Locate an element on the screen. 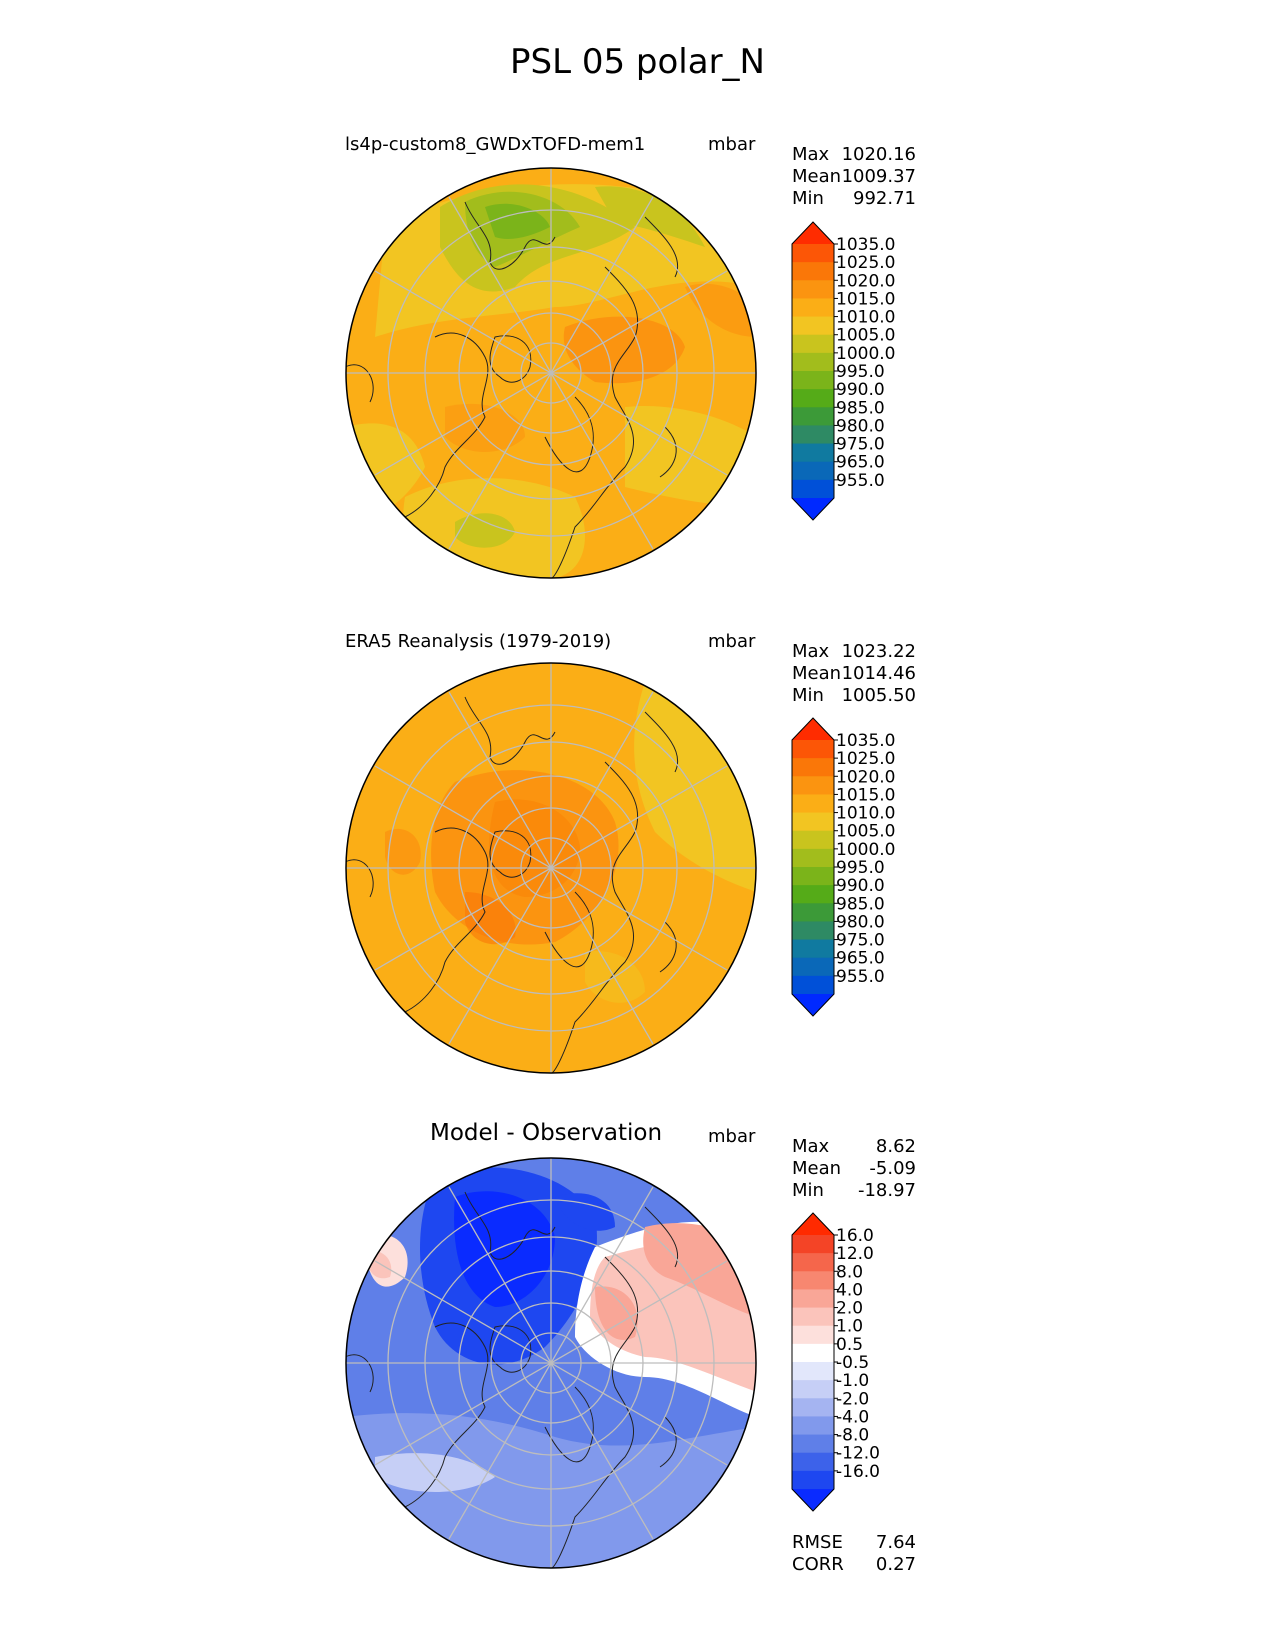 Image resolution: width=1275 pixels, height=1650 pixels. colorbar-tick-label: -16.0 is located at coordinates (858, 1472).